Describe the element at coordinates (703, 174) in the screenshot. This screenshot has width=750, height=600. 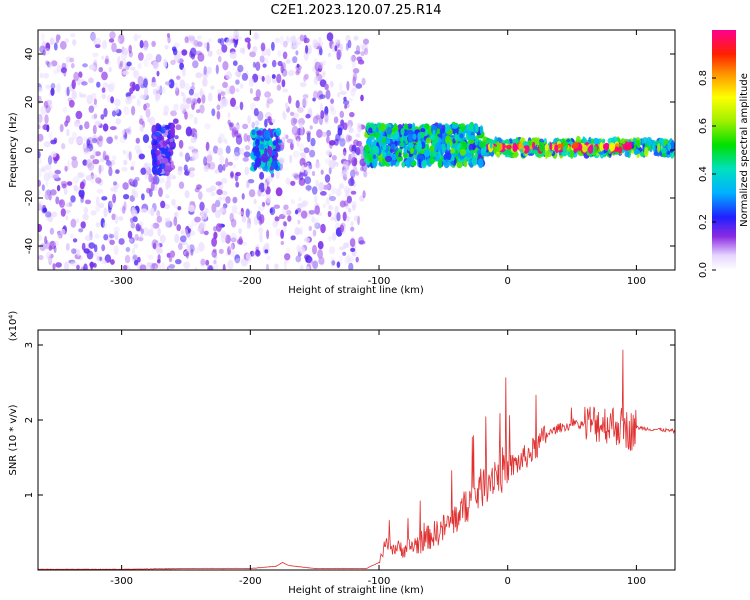
I see `colorbar-tick-label: 0.4` at that location.